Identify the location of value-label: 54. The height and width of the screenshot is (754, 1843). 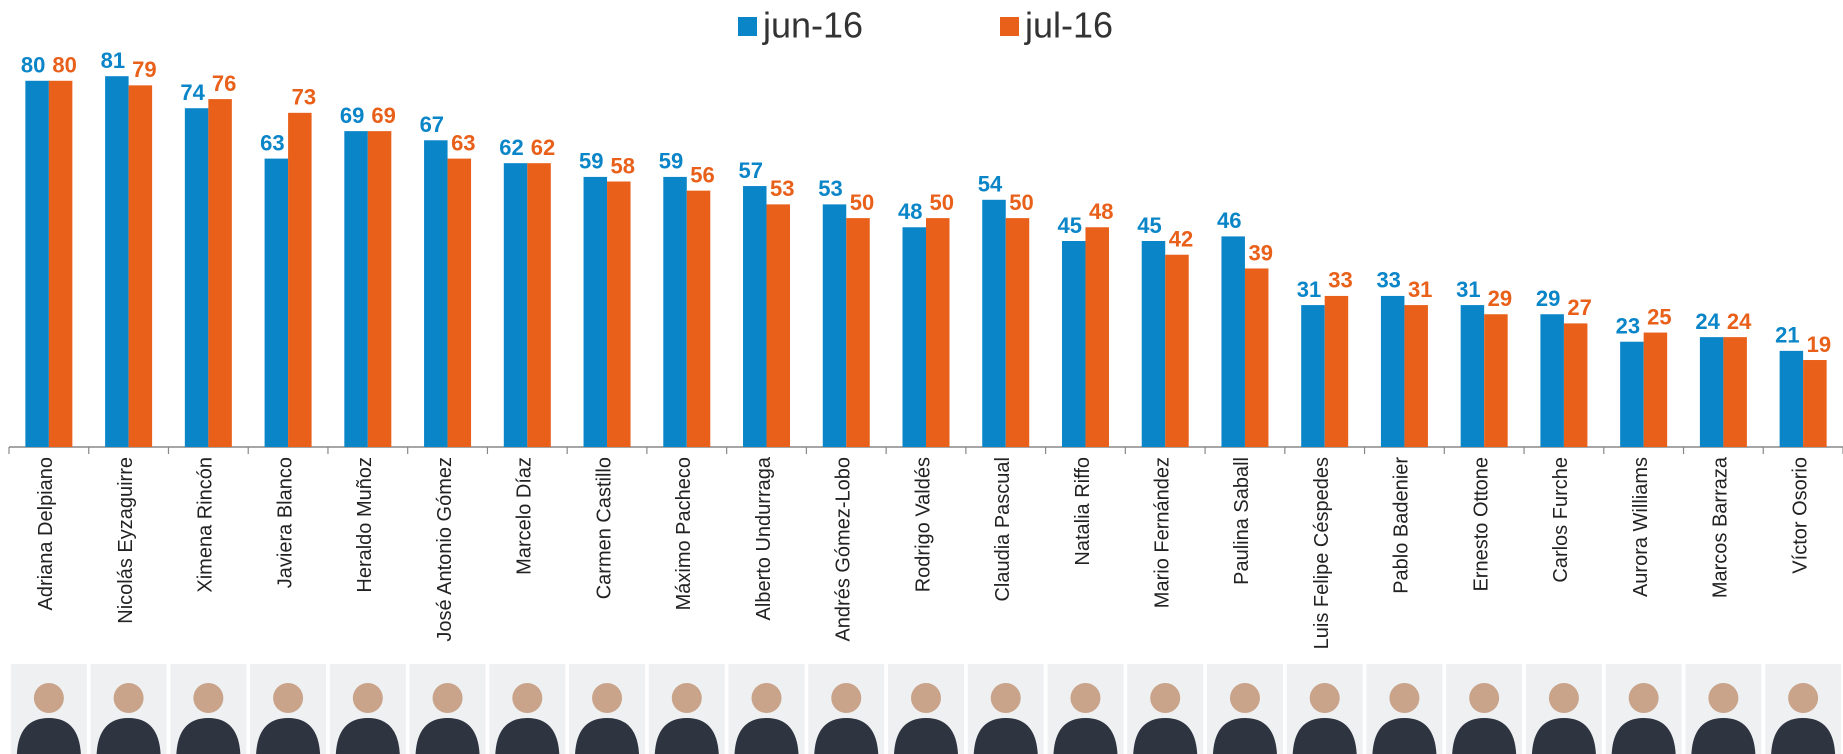
(990, 184).